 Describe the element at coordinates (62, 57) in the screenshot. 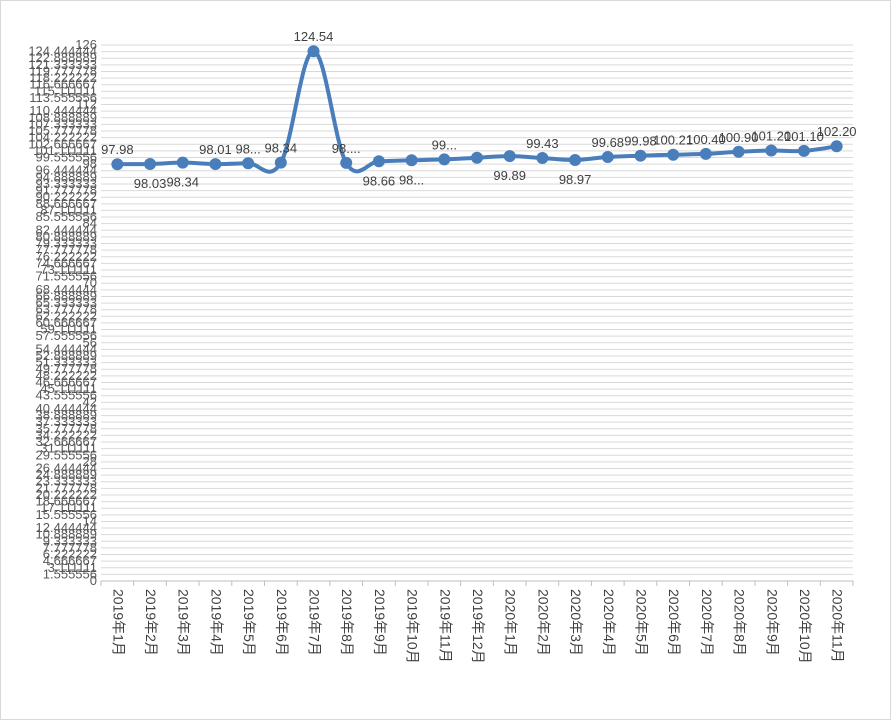

I see `y-tick-label: 122.888889` at that location.